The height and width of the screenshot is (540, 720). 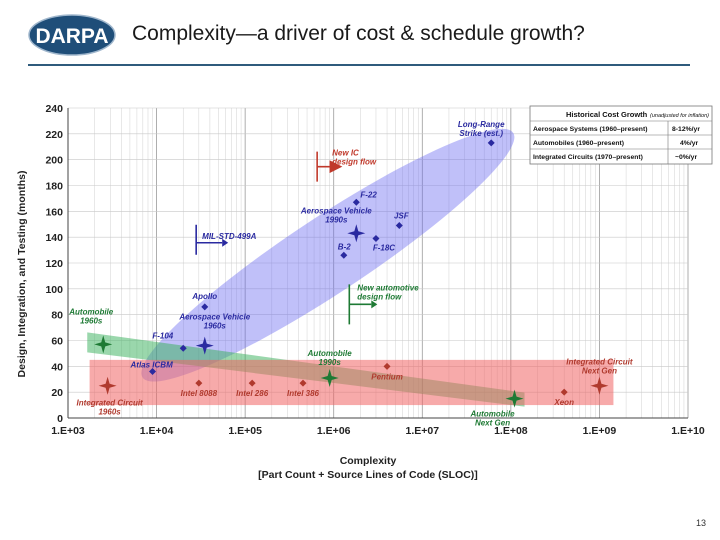 I want to click on epoch-label-aerospace-vehicle-1990s: Aerospace Vehicle 1990s, so click(x=336, y=215).